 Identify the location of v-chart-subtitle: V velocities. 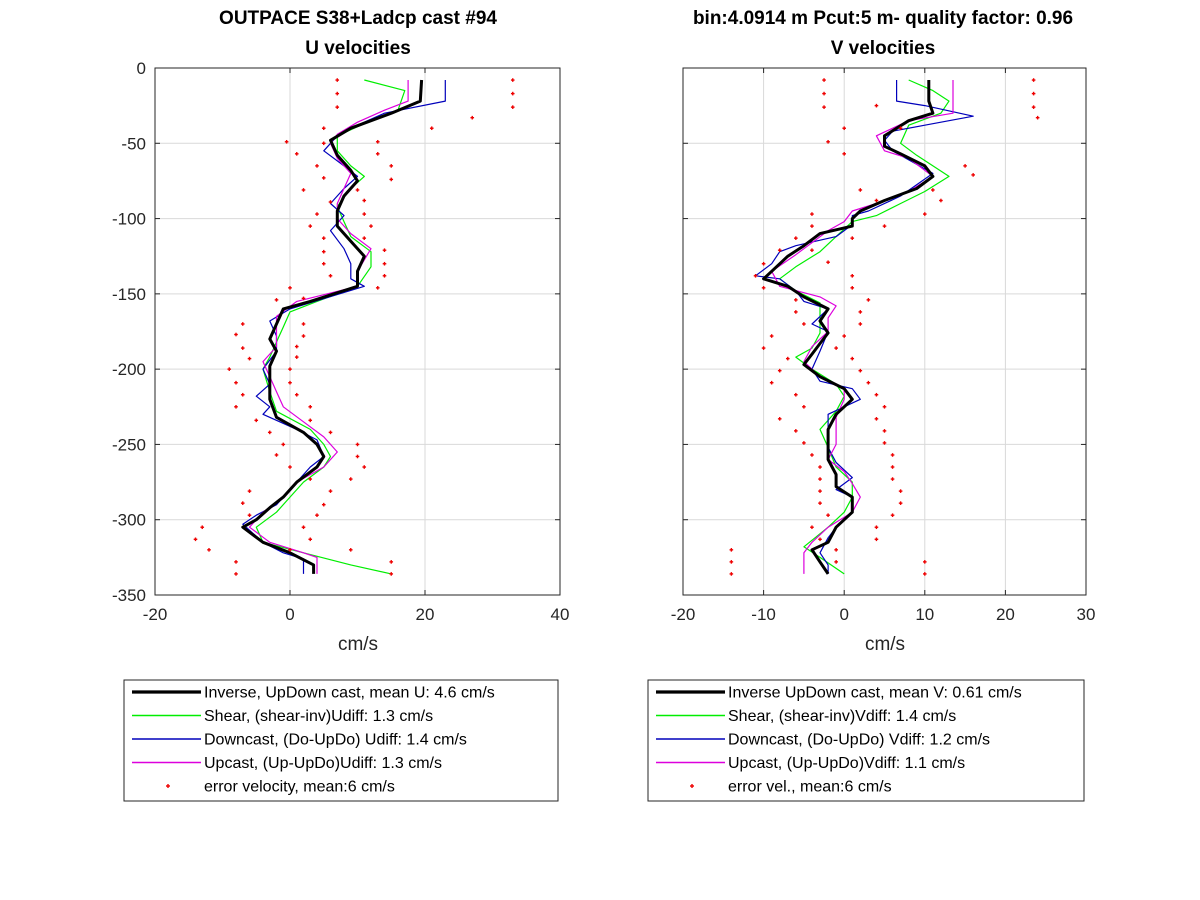
(883, 48).